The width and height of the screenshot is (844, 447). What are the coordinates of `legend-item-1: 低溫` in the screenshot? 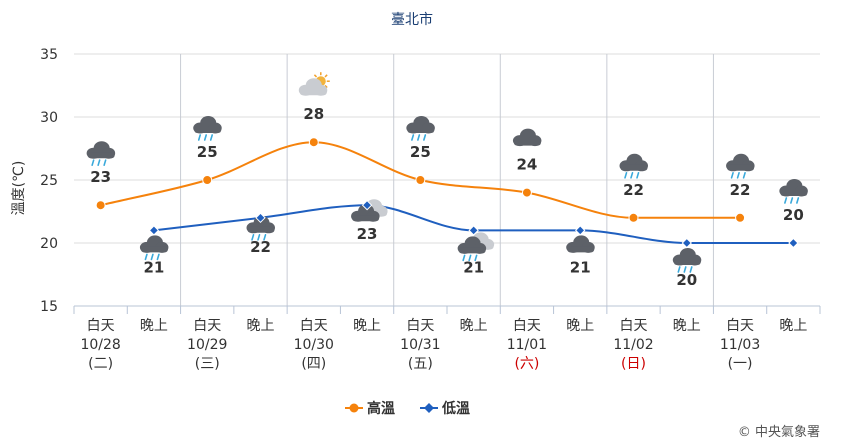 It's located at (445, 408).